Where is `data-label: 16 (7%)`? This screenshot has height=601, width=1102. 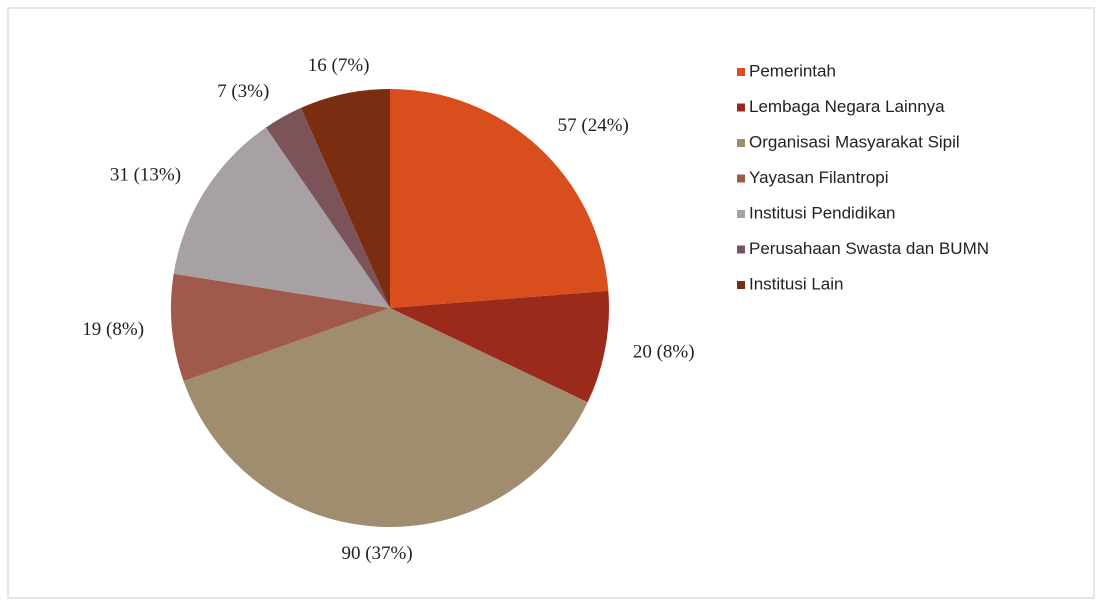
data-label: 16 (7%) is located at coordinates (339, 65).